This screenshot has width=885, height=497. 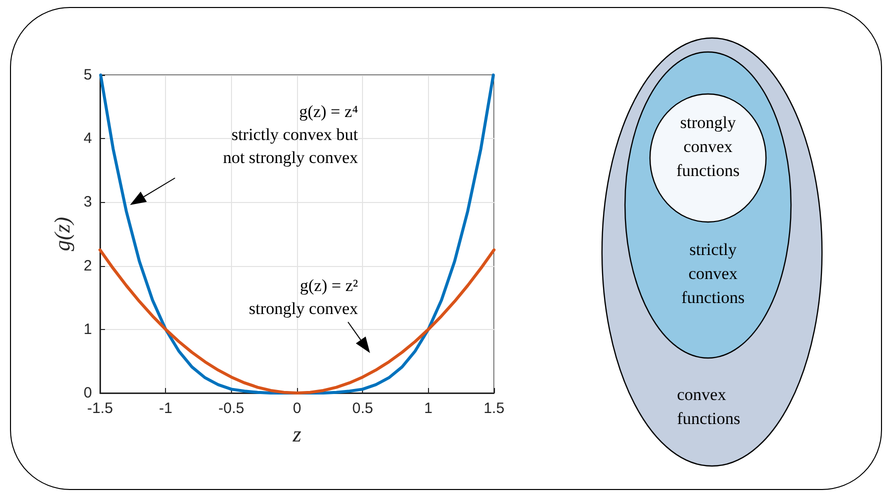 What do you see at coordinates (363, 408) in the screenshot?
I see `x-tick-label: 0.5` at bounding box center [363, 408].